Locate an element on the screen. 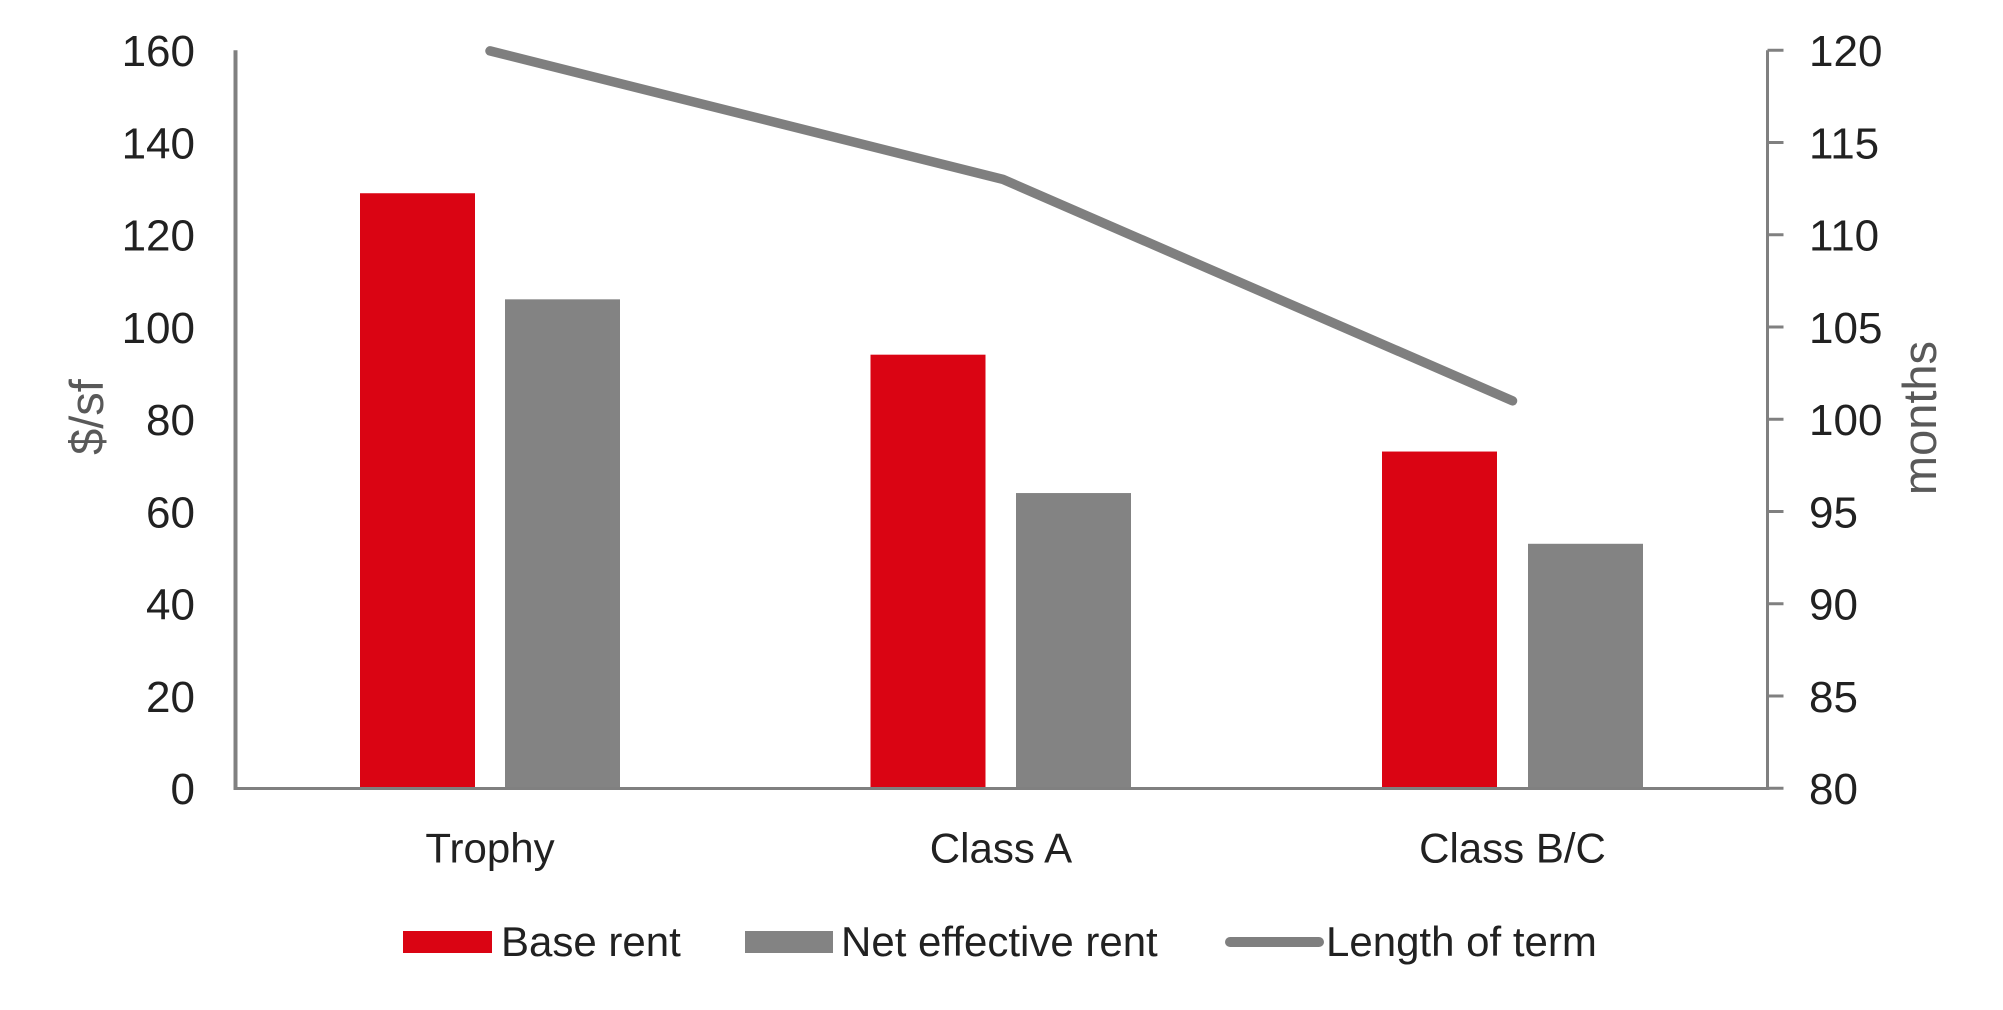  svg-text: 140 is located at coordinates (158, 143).